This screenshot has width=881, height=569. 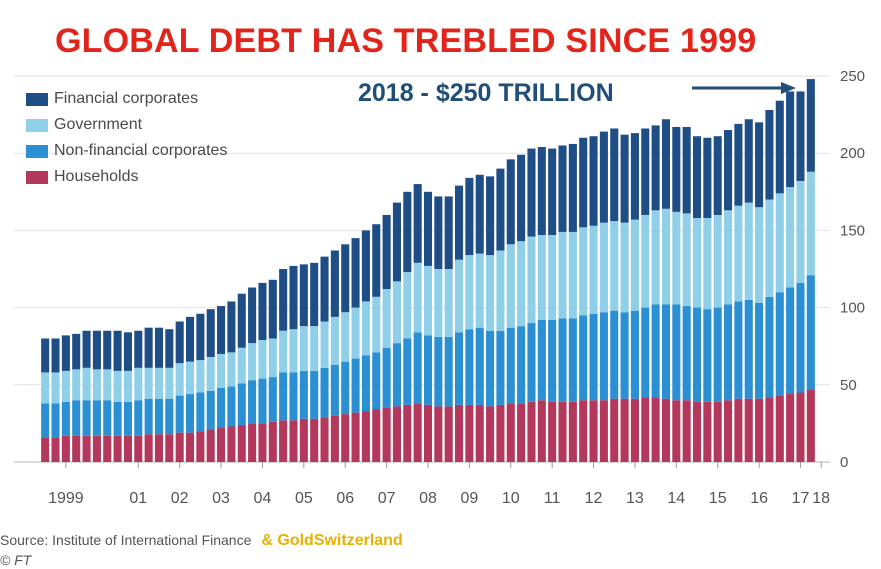 What do you see at coordinates (138, 498) in the screenshot?
I see `x-tick-label: 01` at bounding box center [138, 498].